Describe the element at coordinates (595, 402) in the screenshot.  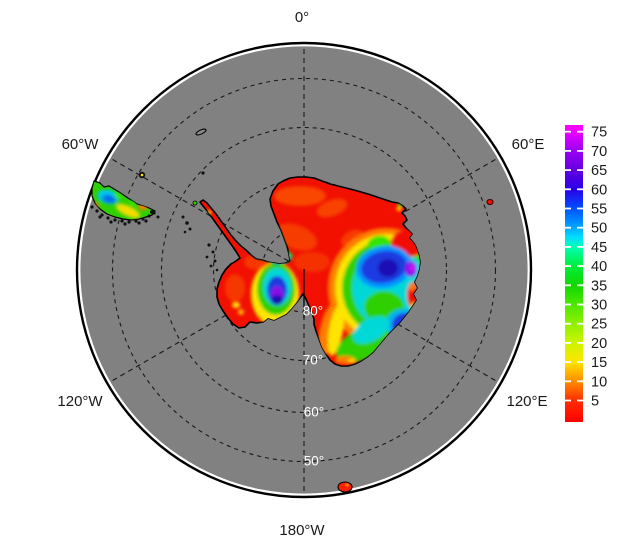
I see `colorbar-tick-label: 5` at that location.